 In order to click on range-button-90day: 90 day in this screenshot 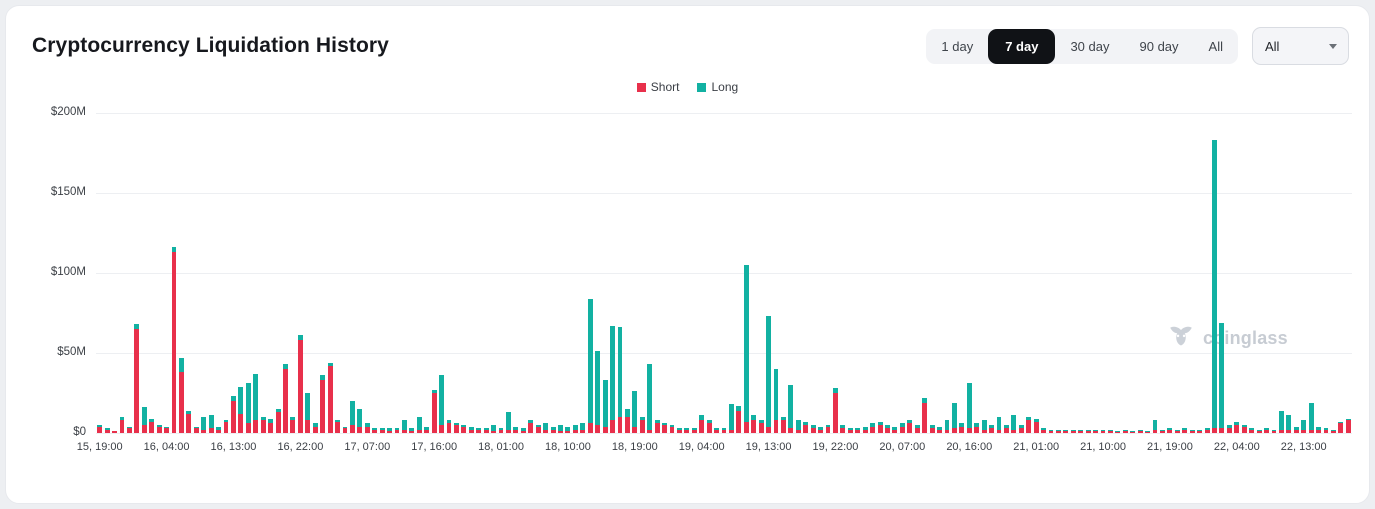, I will do `click(1159, 46)`.